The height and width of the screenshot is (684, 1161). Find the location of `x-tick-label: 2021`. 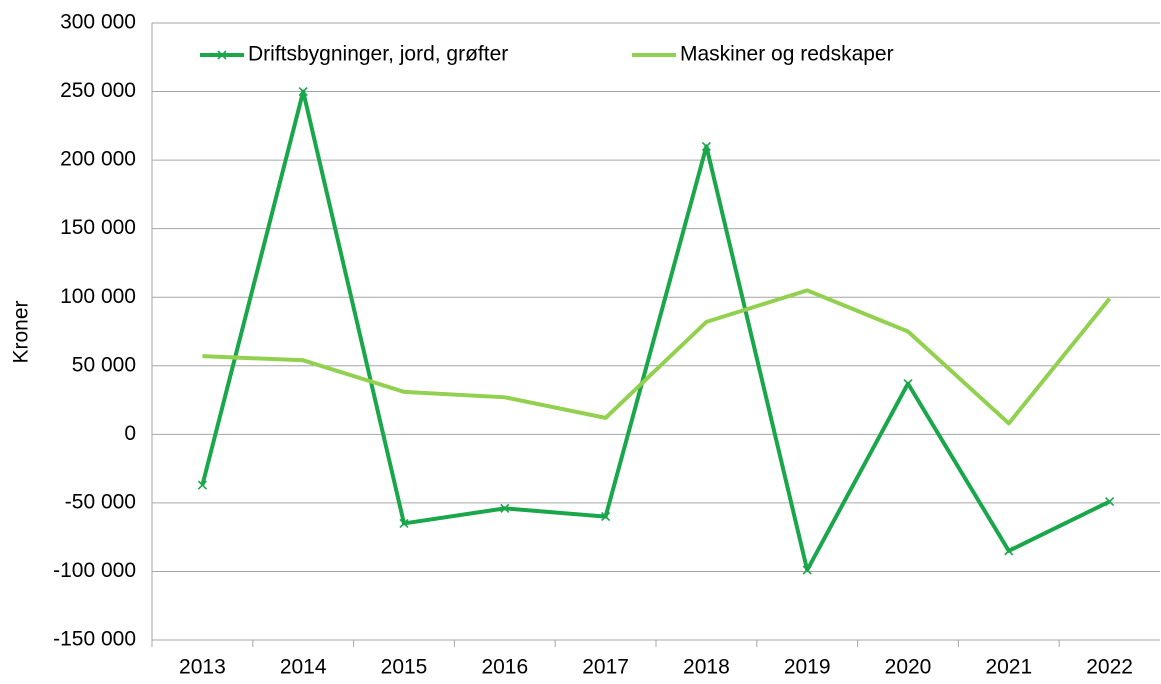

x-tick-label: 2021 is located at coordinates (1008, 667).